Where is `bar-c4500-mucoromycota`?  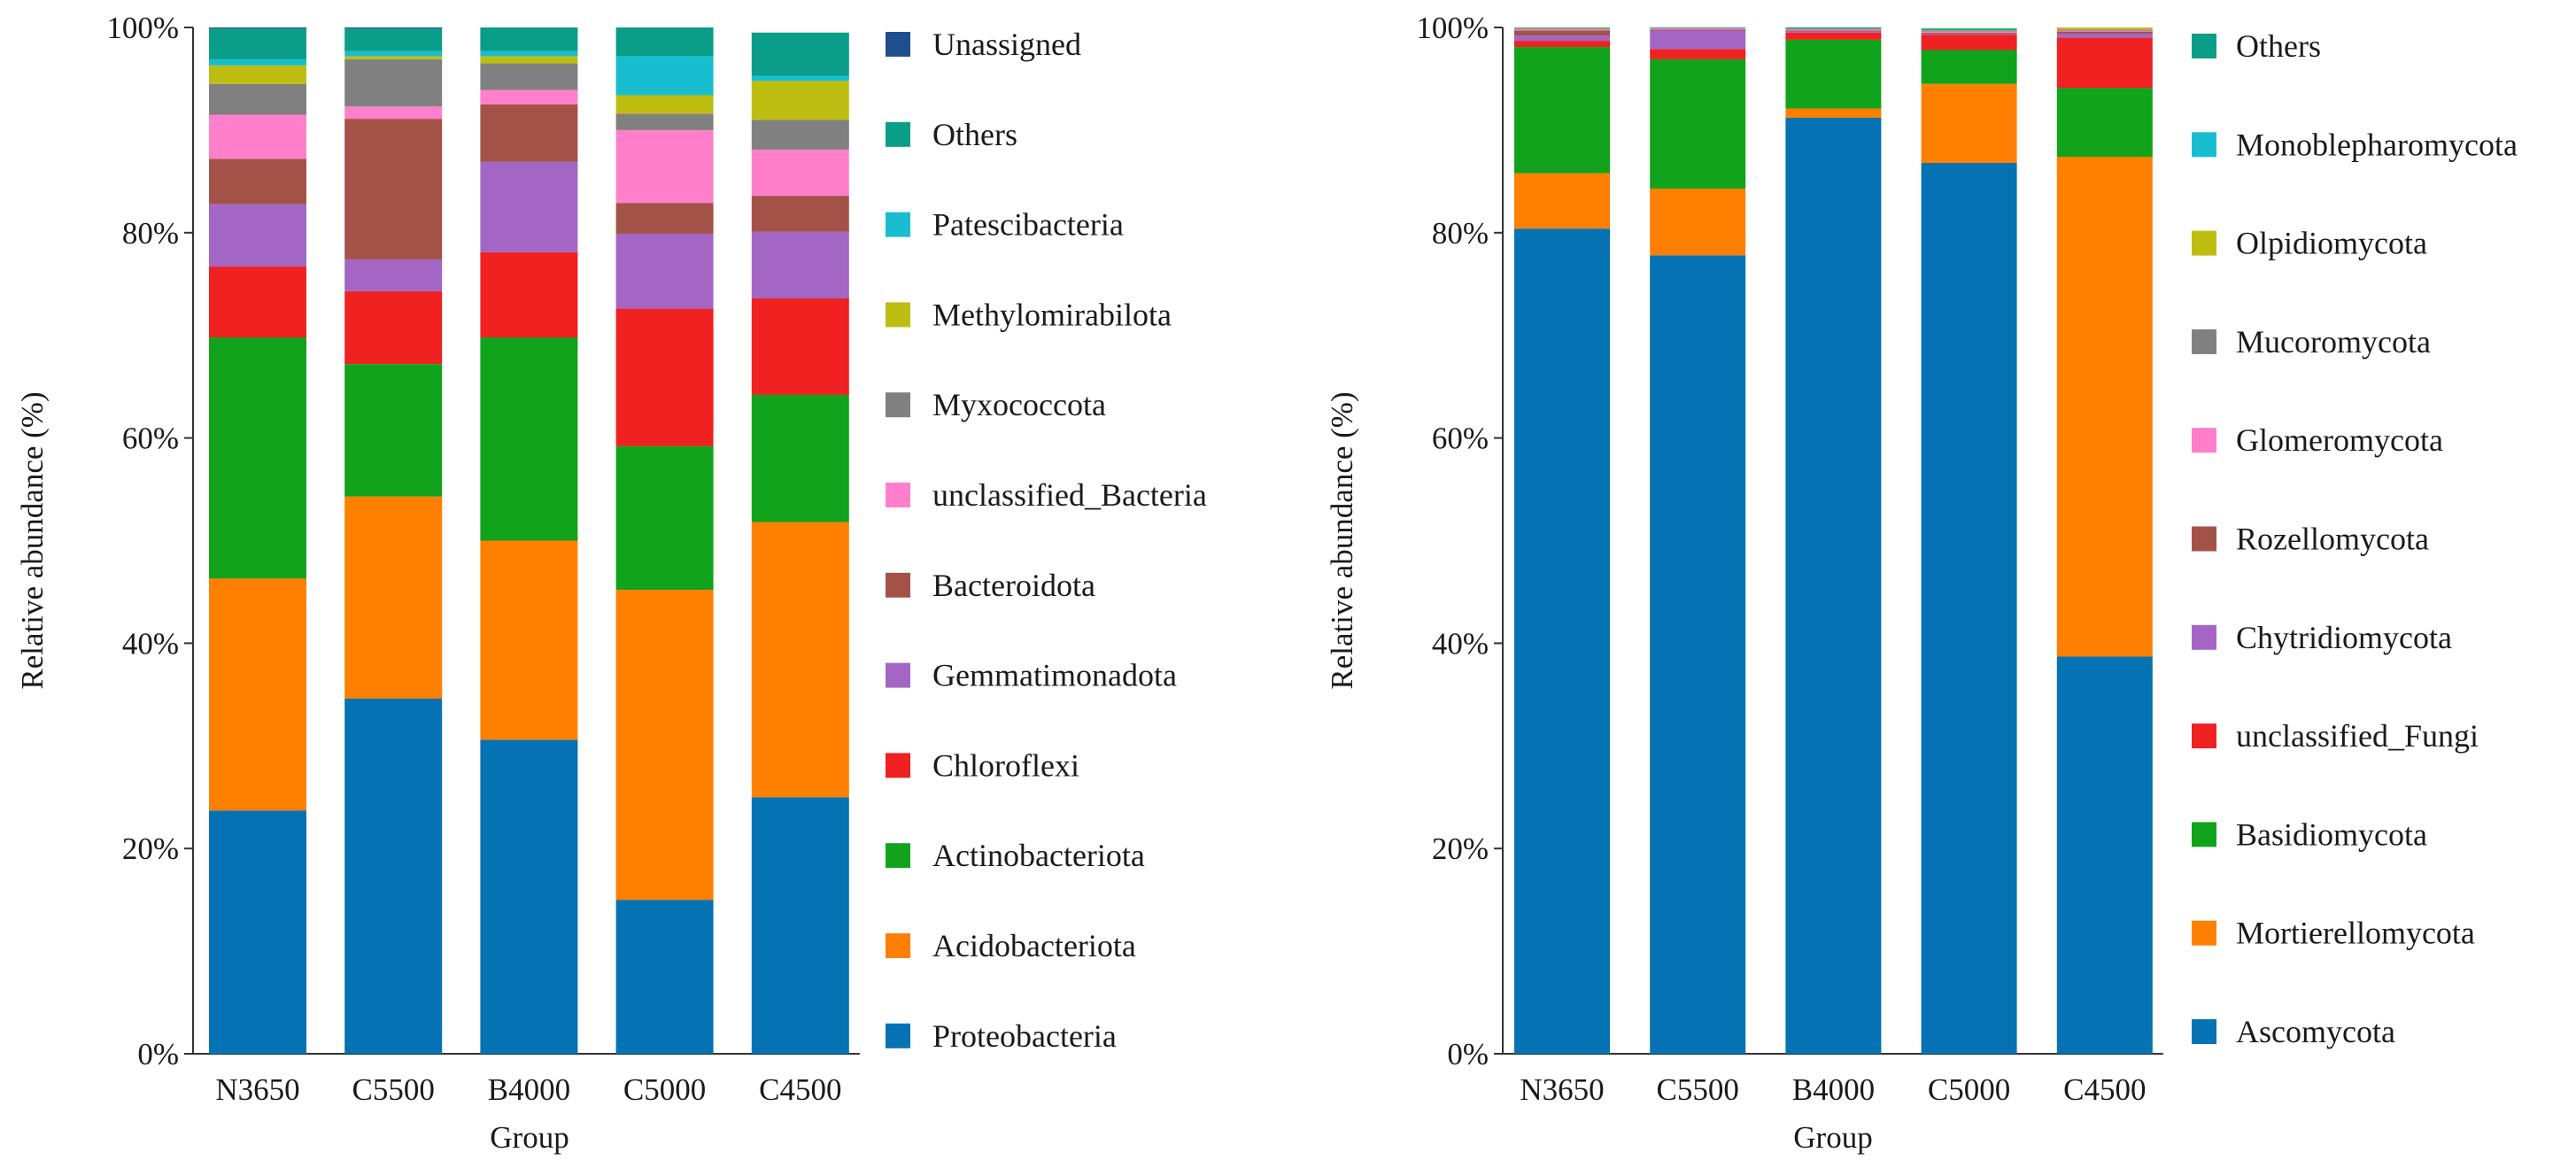 bar-c4500-mucoromycota is located at coordinates (2104, 30).